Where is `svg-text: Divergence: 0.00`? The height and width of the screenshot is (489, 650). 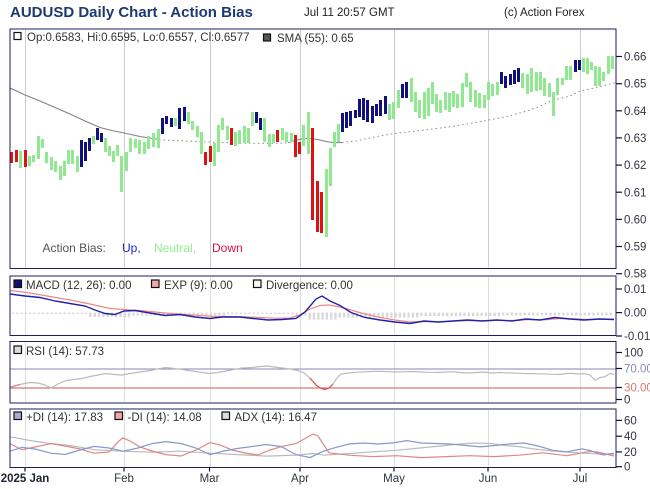
svg-text: Divergence: 0.00 is located at coordinates (309, 286).